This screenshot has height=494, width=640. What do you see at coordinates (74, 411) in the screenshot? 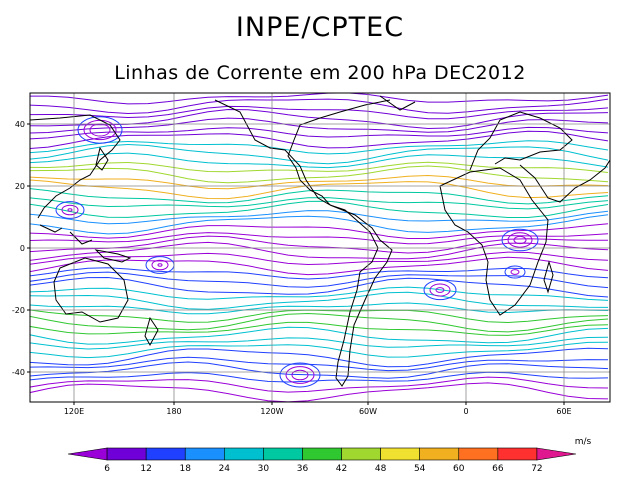
I see `lon-label: 120E` at bounding box center [74, 411].